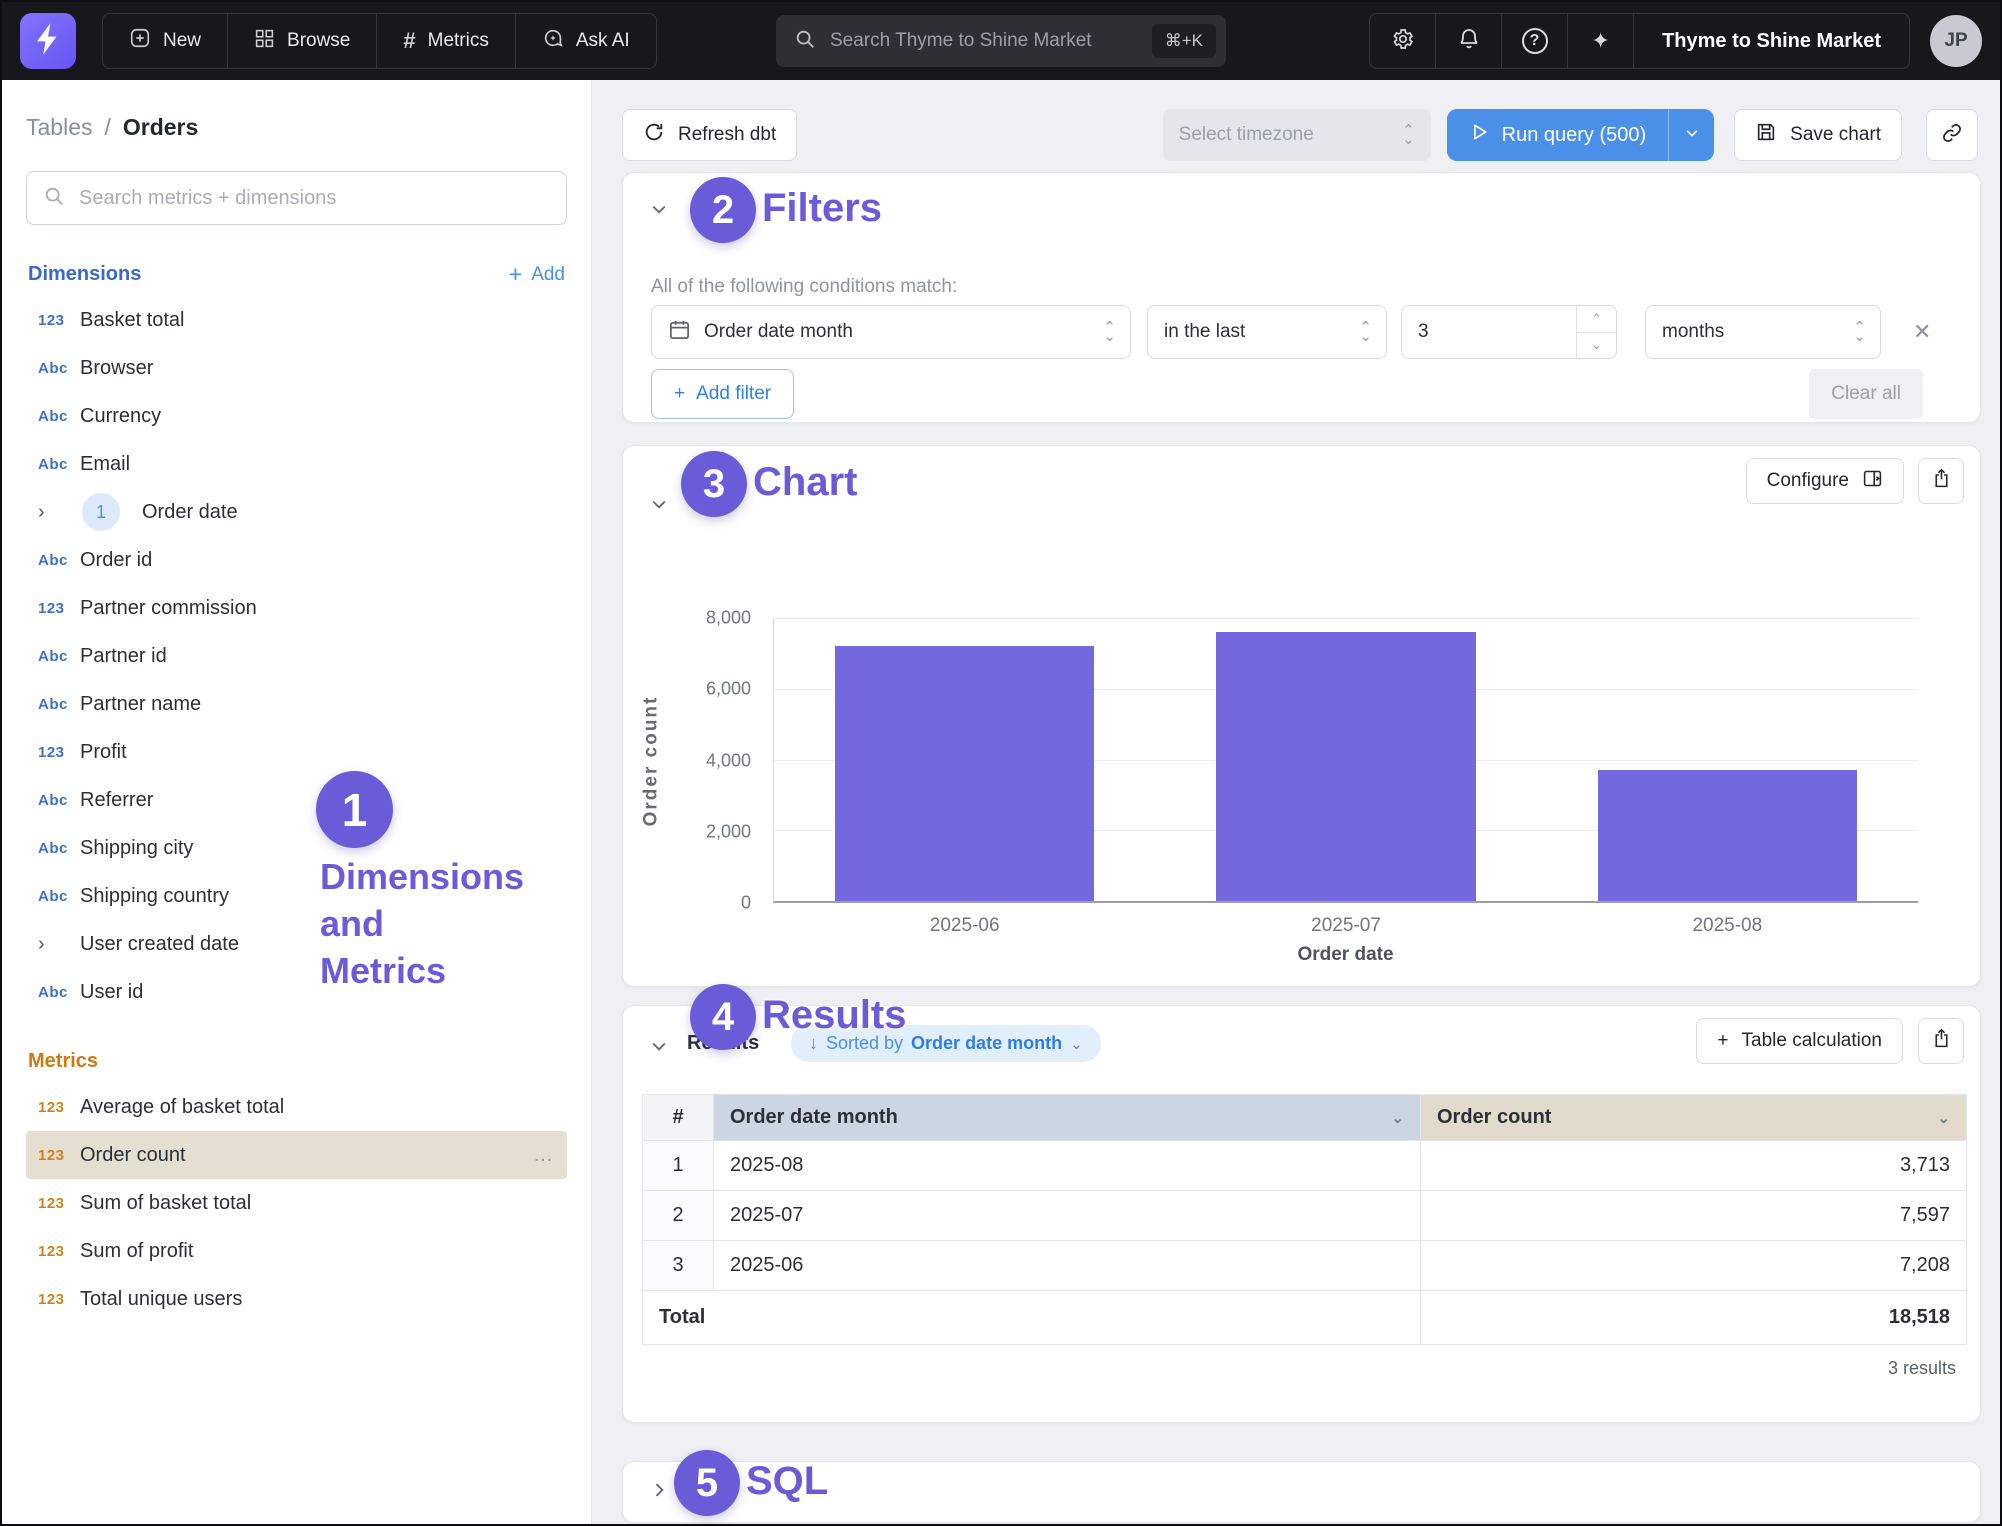  I want to click on field-label: Shipping city, so click(137, 847).